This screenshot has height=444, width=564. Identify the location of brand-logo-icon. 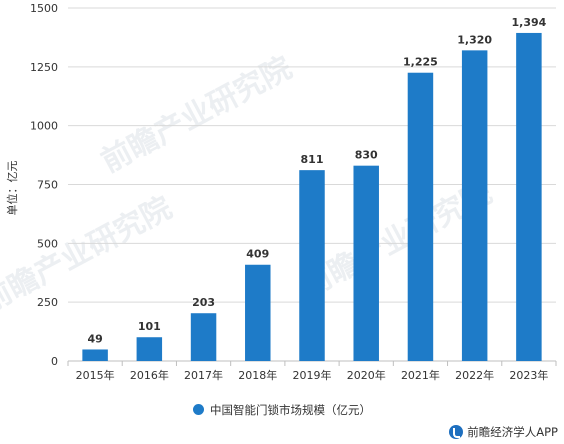
(456, 432).